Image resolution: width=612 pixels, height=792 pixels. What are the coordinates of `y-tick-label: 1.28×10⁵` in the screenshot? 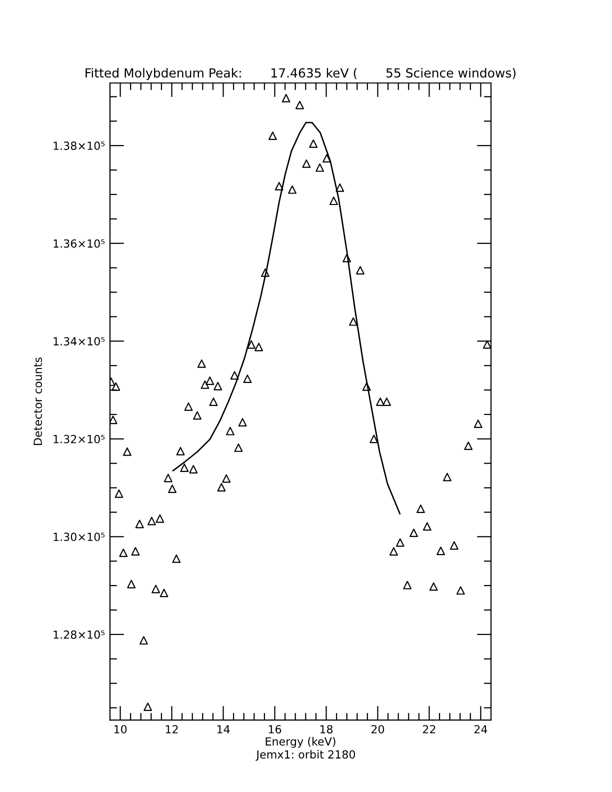 It's located at (79, 634).